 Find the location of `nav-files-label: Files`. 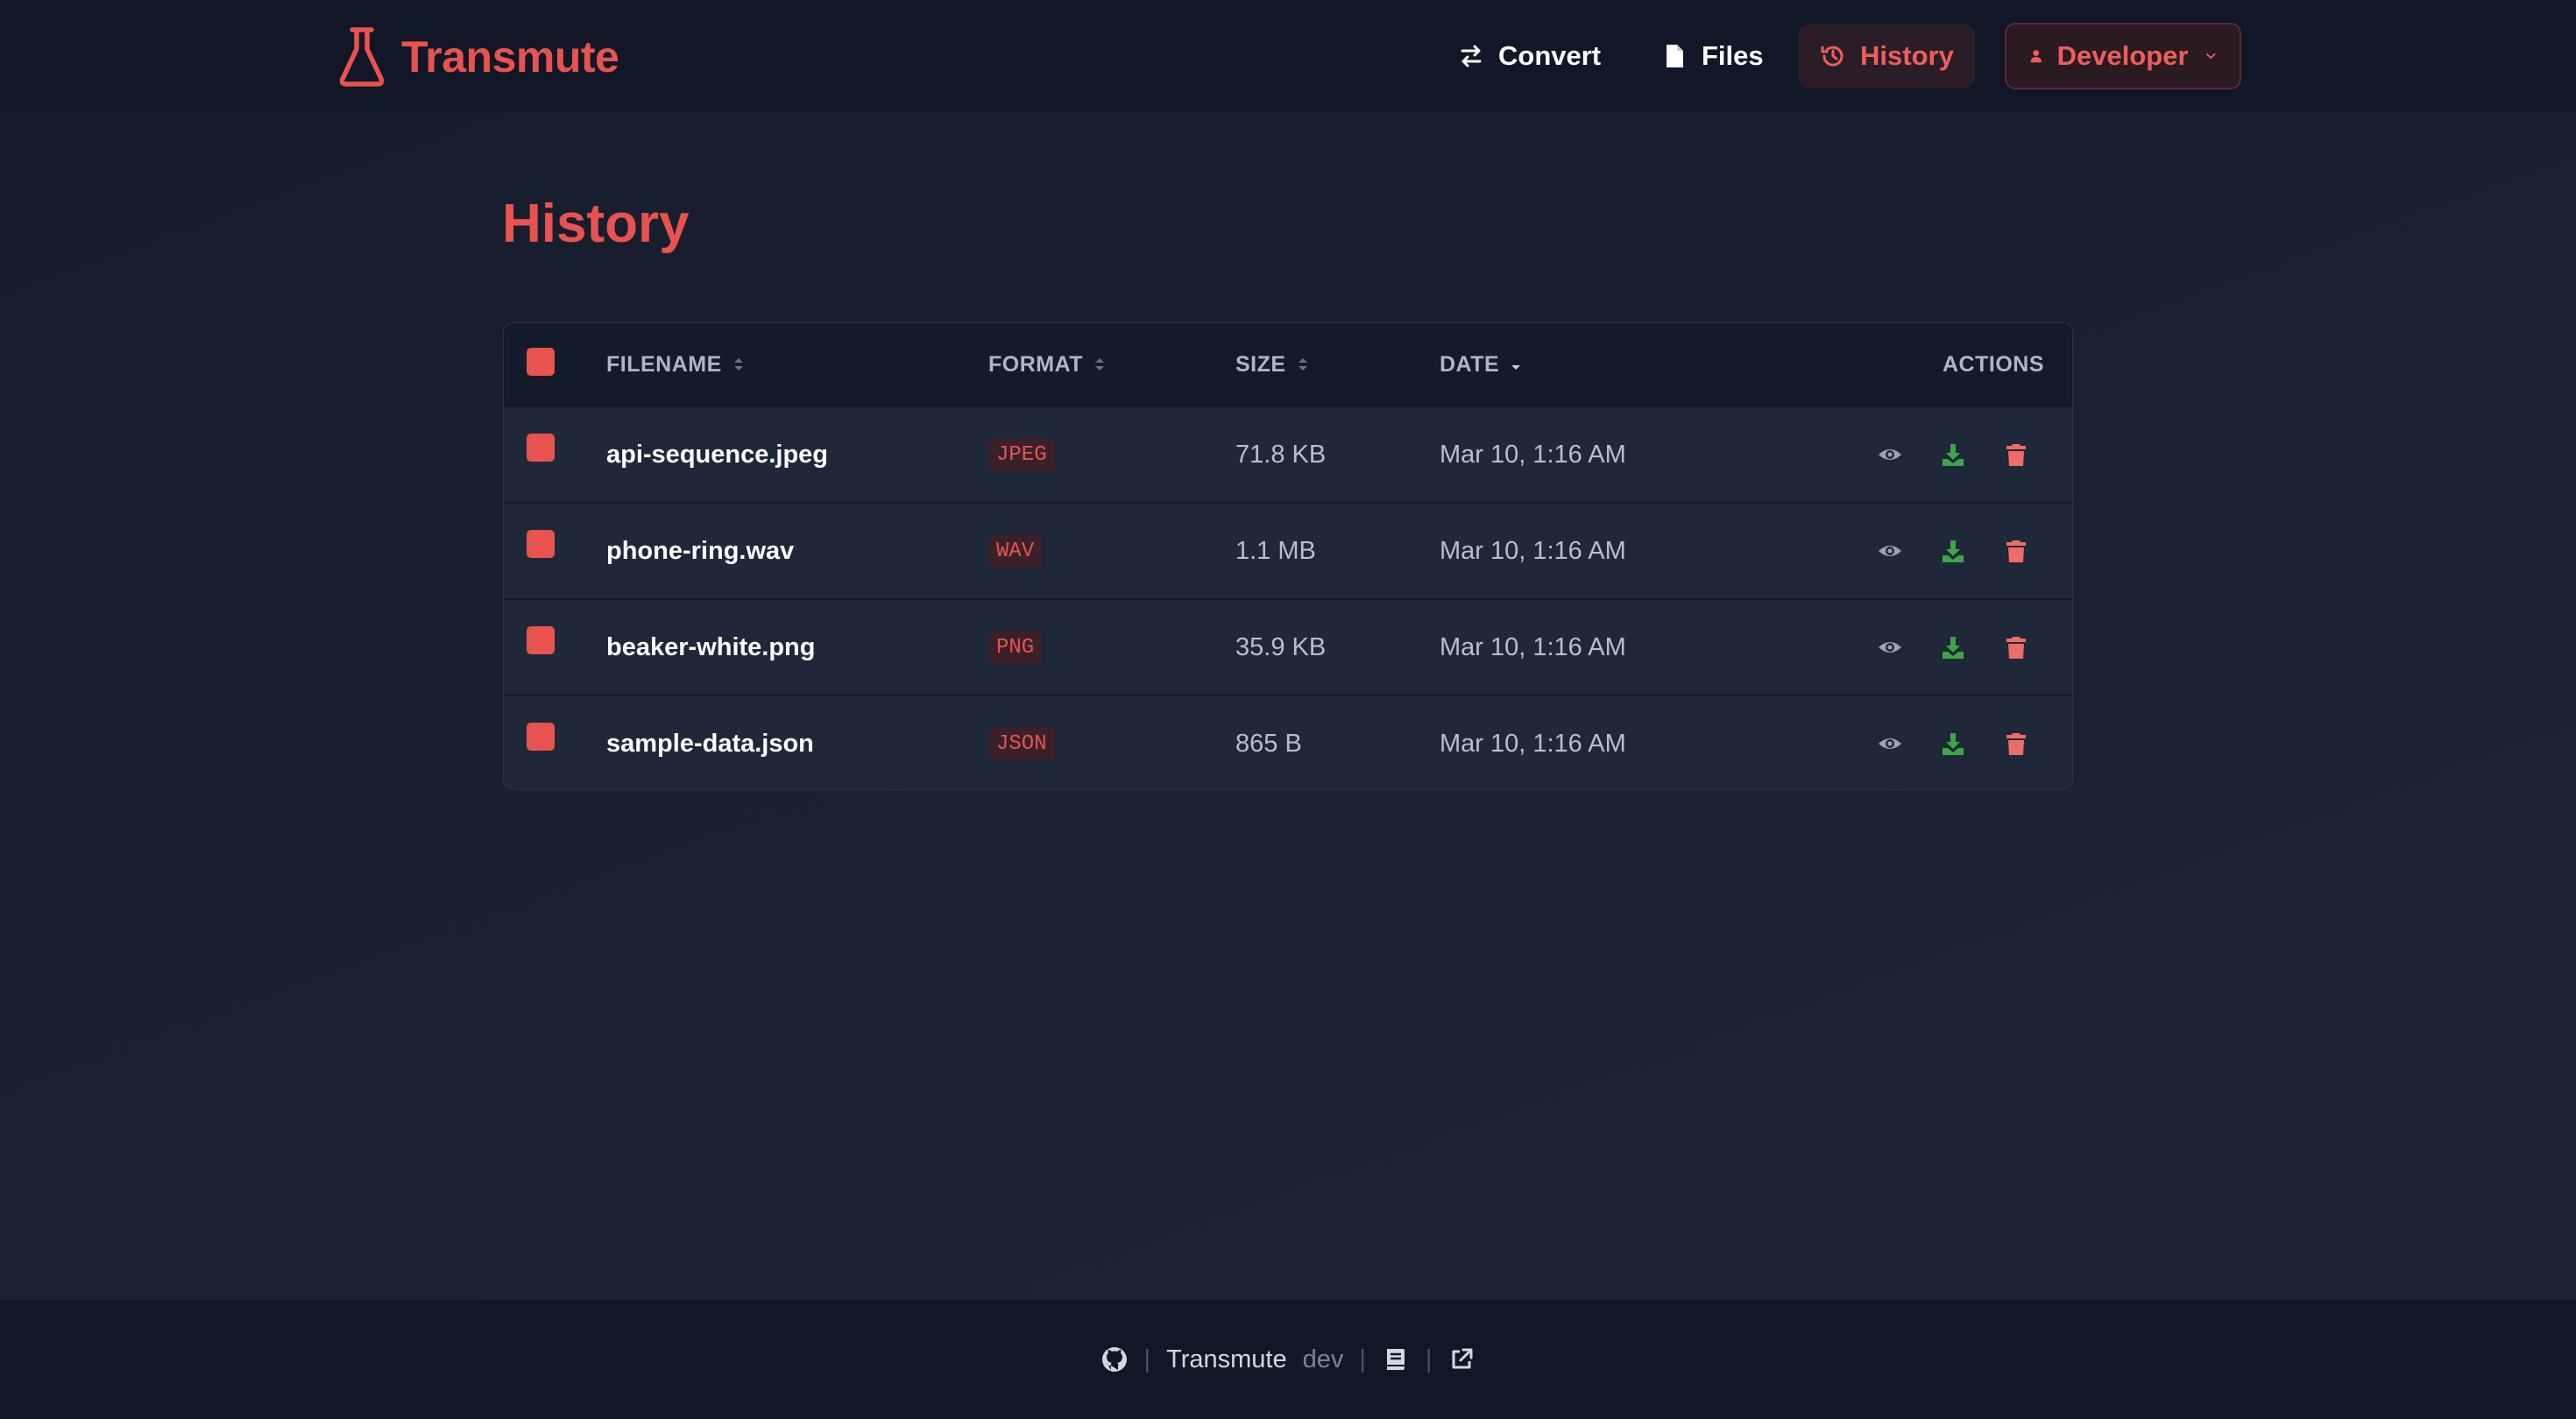

nav-files-label: Files is located at coordinates (1733, 55).